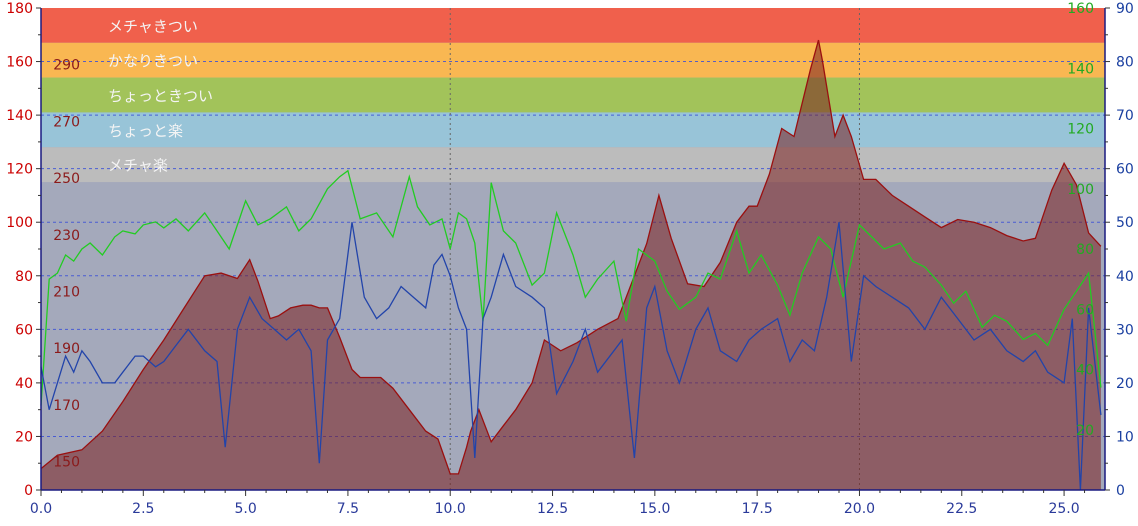 This screenshot has height=526, width=1138. I want to click on right-tick-label: 10, so click(1125, 437).